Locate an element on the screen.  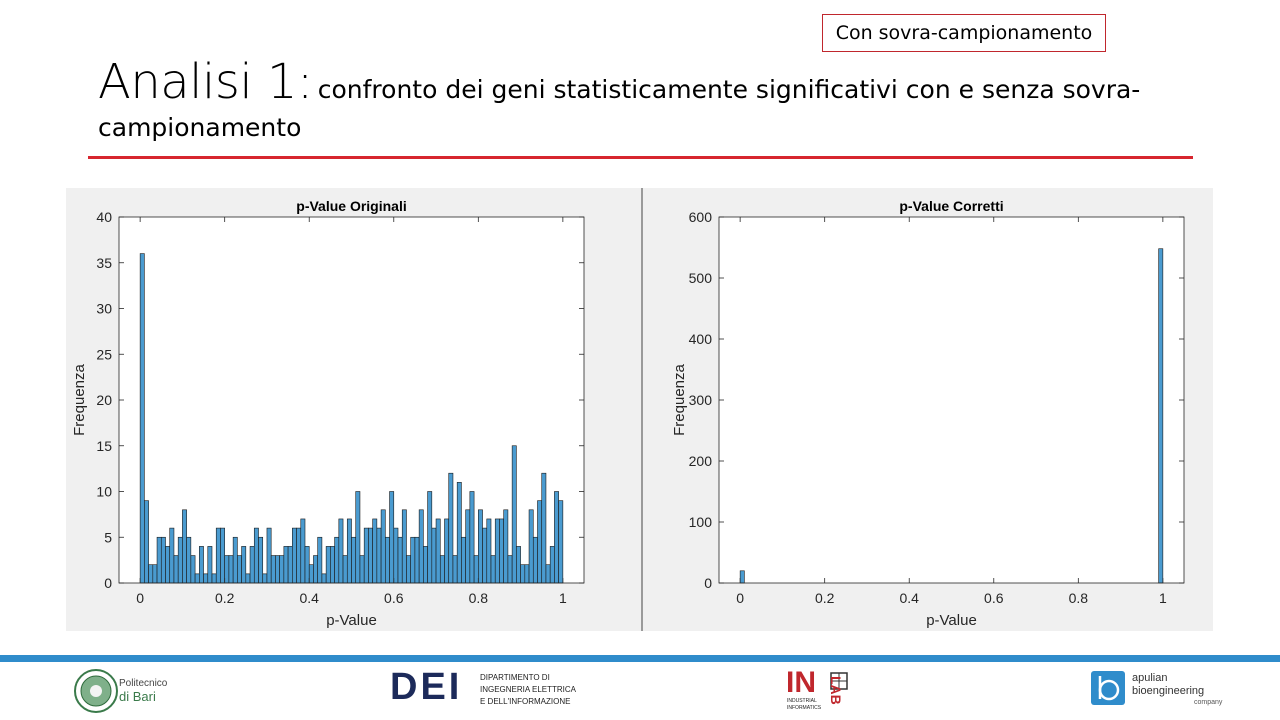
chart2-xtick-label-1: 0.2 is located at coordinates (825, 598).